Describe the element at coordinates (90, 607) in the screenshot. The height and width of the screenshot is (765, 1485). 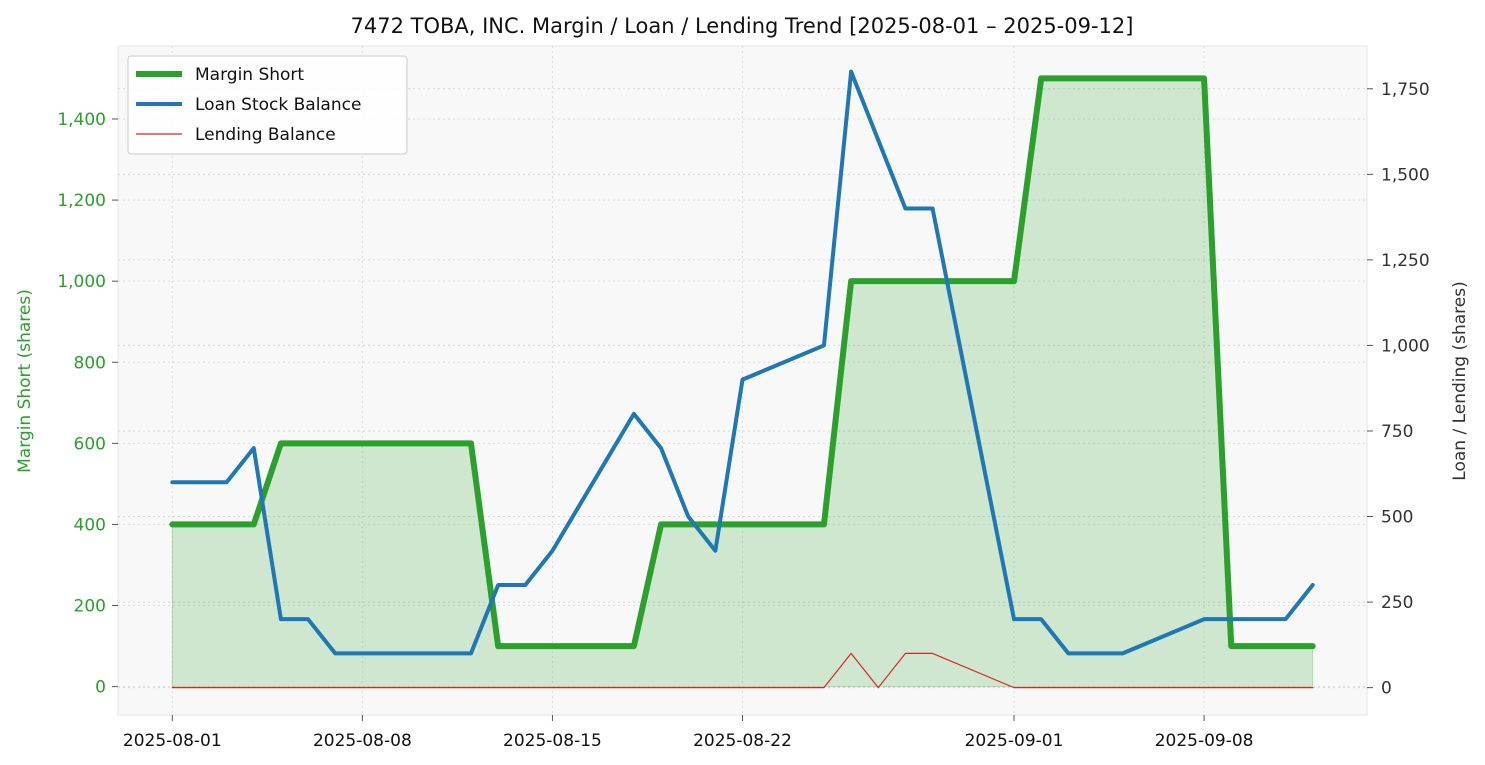
I see `y-left-tick-label: 200` at that location.